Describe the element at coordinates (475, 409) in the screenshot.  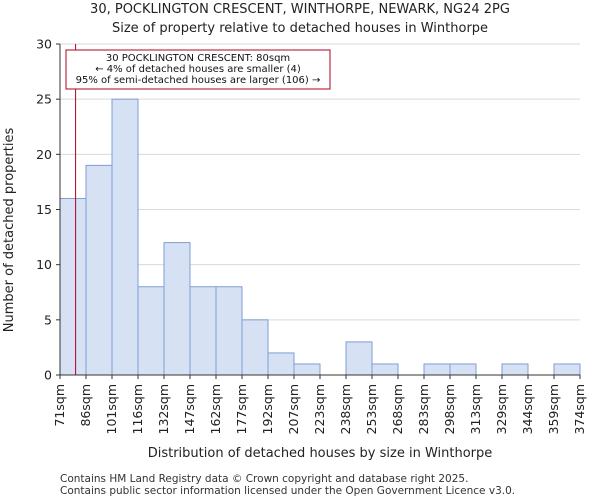
I see `x-tick-label: 313sqm` at that location.